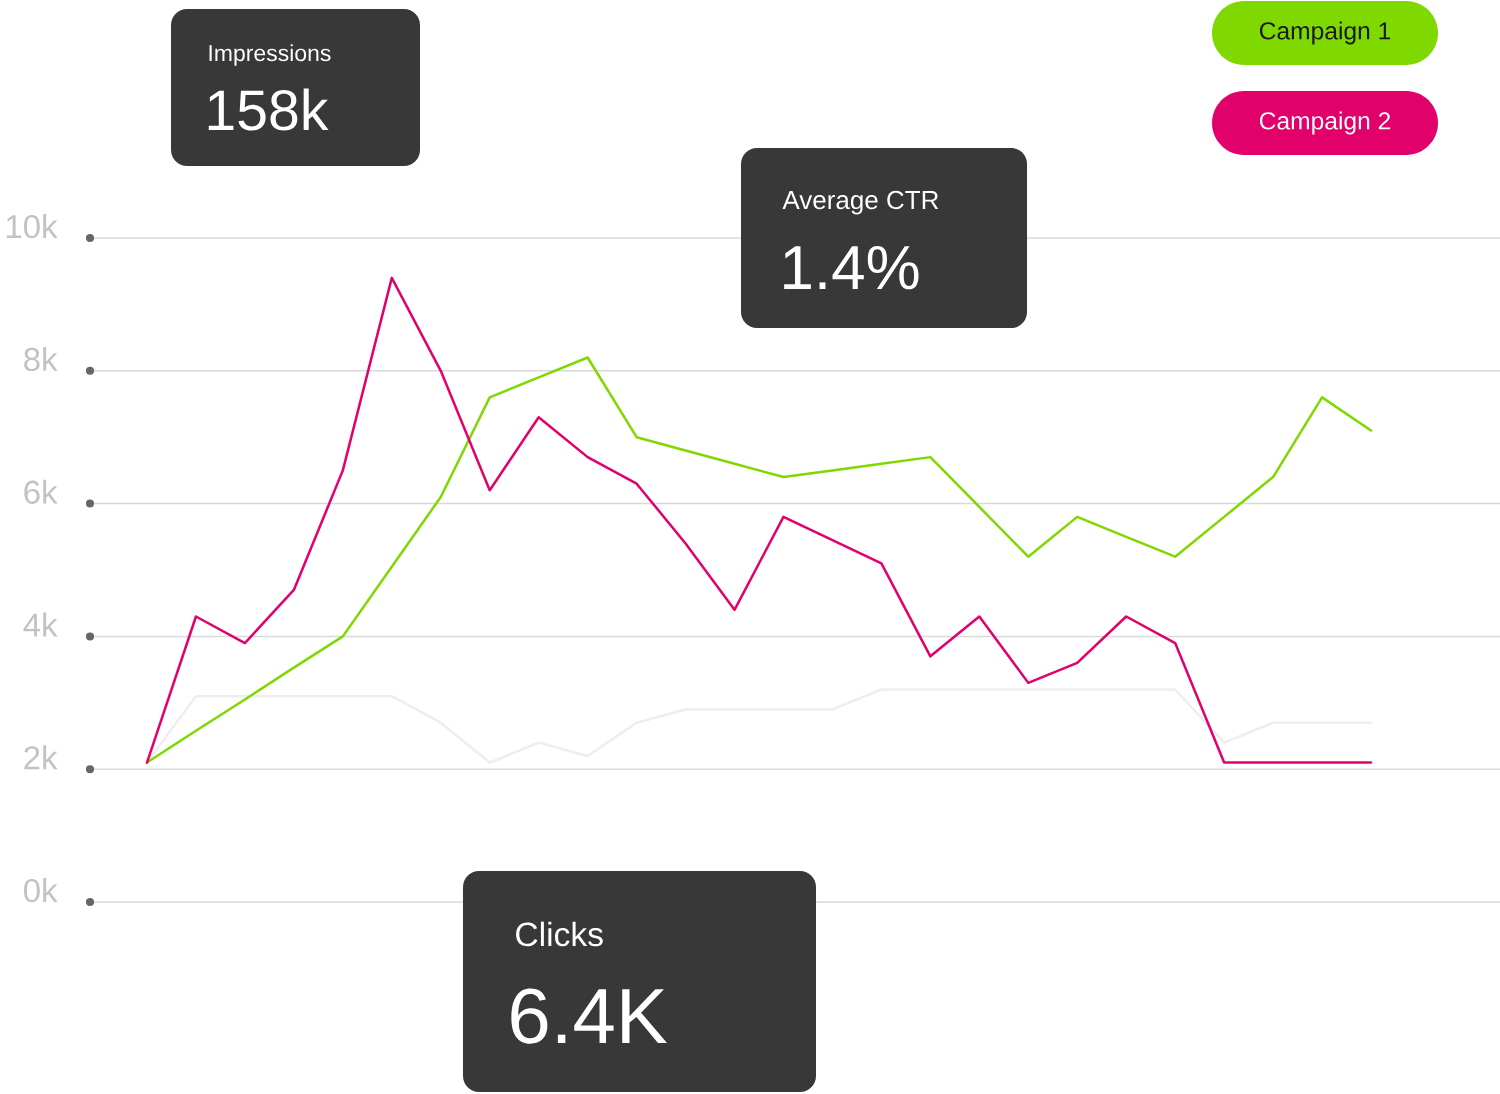 The image size is (1500, 1094). What do you see at coordinates (860, 202) in the screenshot?
I see `text: Average CTR` at bounding box center [860, 202].